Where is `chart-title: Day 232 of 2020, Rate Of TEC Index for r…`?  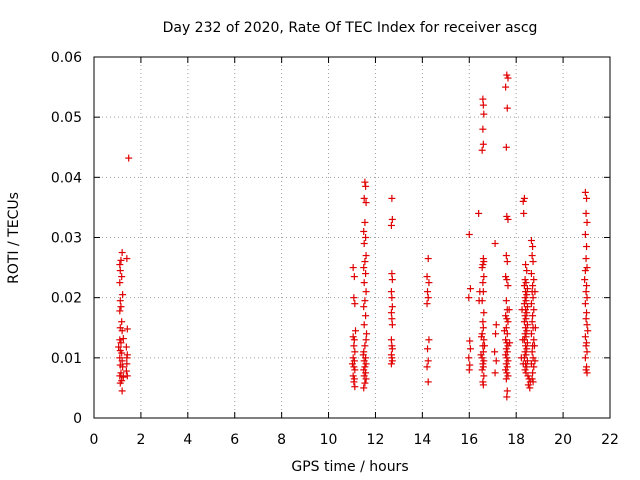
chart-title: Day 232 of 2020, Rate Of TEC Index for r… is located at coordinates (350, 28).